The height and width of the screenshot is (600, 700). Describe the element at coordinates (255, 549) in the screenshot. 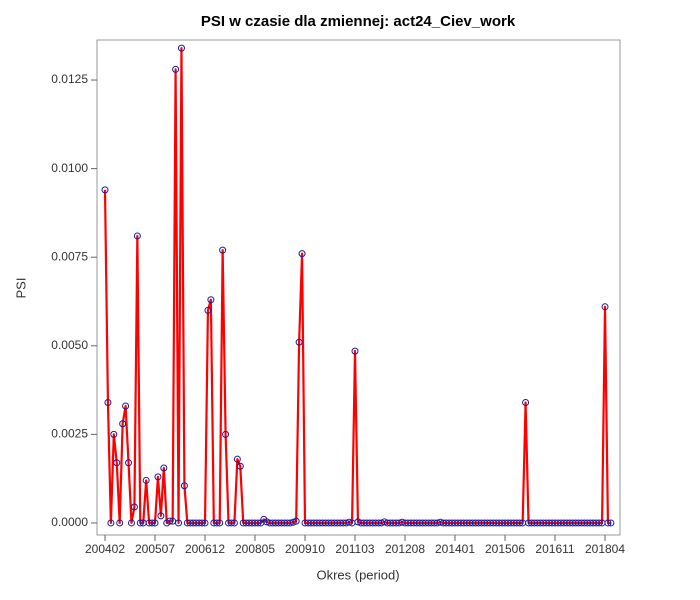

I see `x-tick-label: 200805` at that location.